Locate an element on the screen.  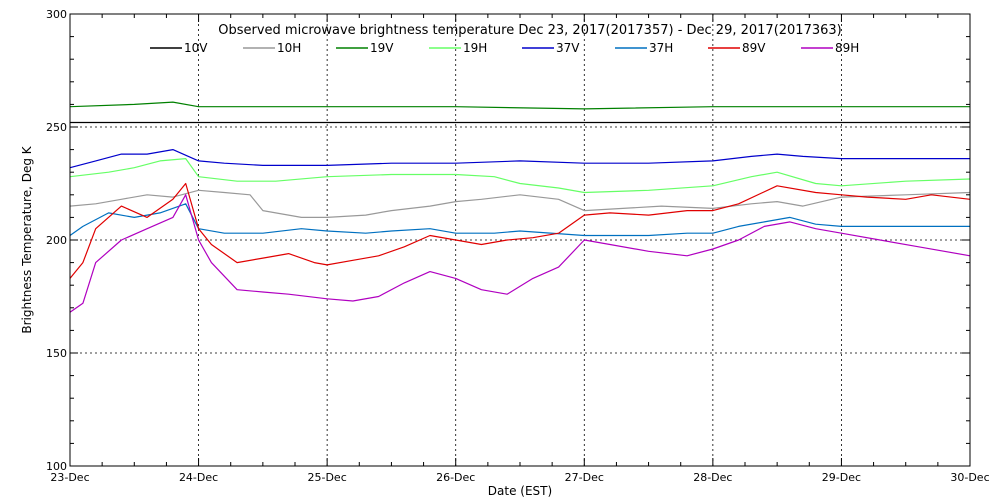
x-tick-label: 27-Dec is located at coordinates (584, 477).